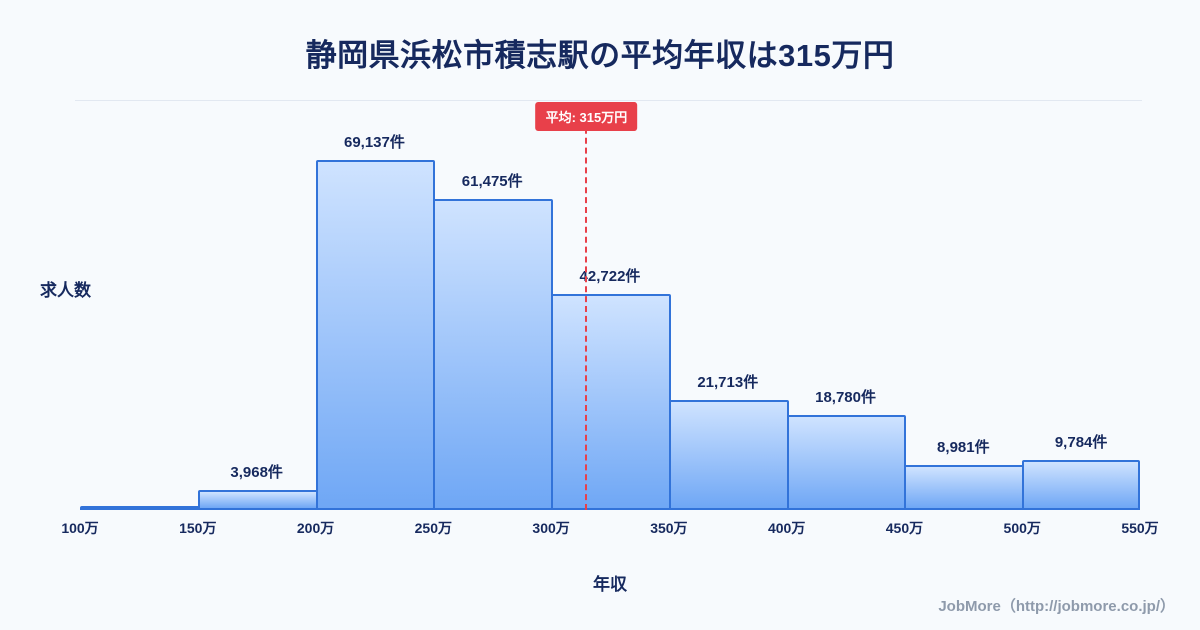 This screenshot has width=1200, height=630. I want to click on top-gridline, so click(608, 100).